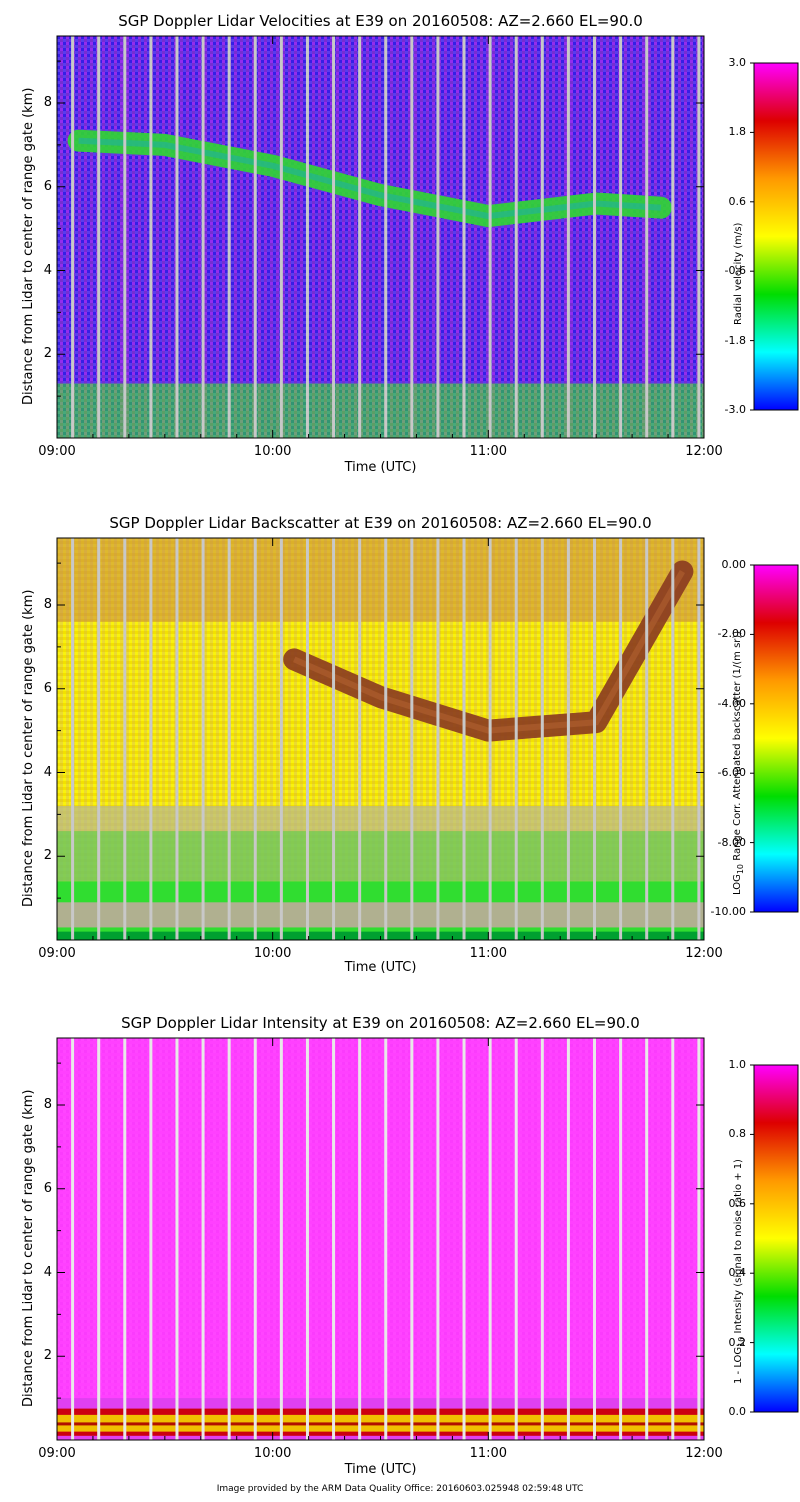  What do you see at coordinates (776, 738) in the screenshot?
I see `colorbar` at bounding box center [776, 738].